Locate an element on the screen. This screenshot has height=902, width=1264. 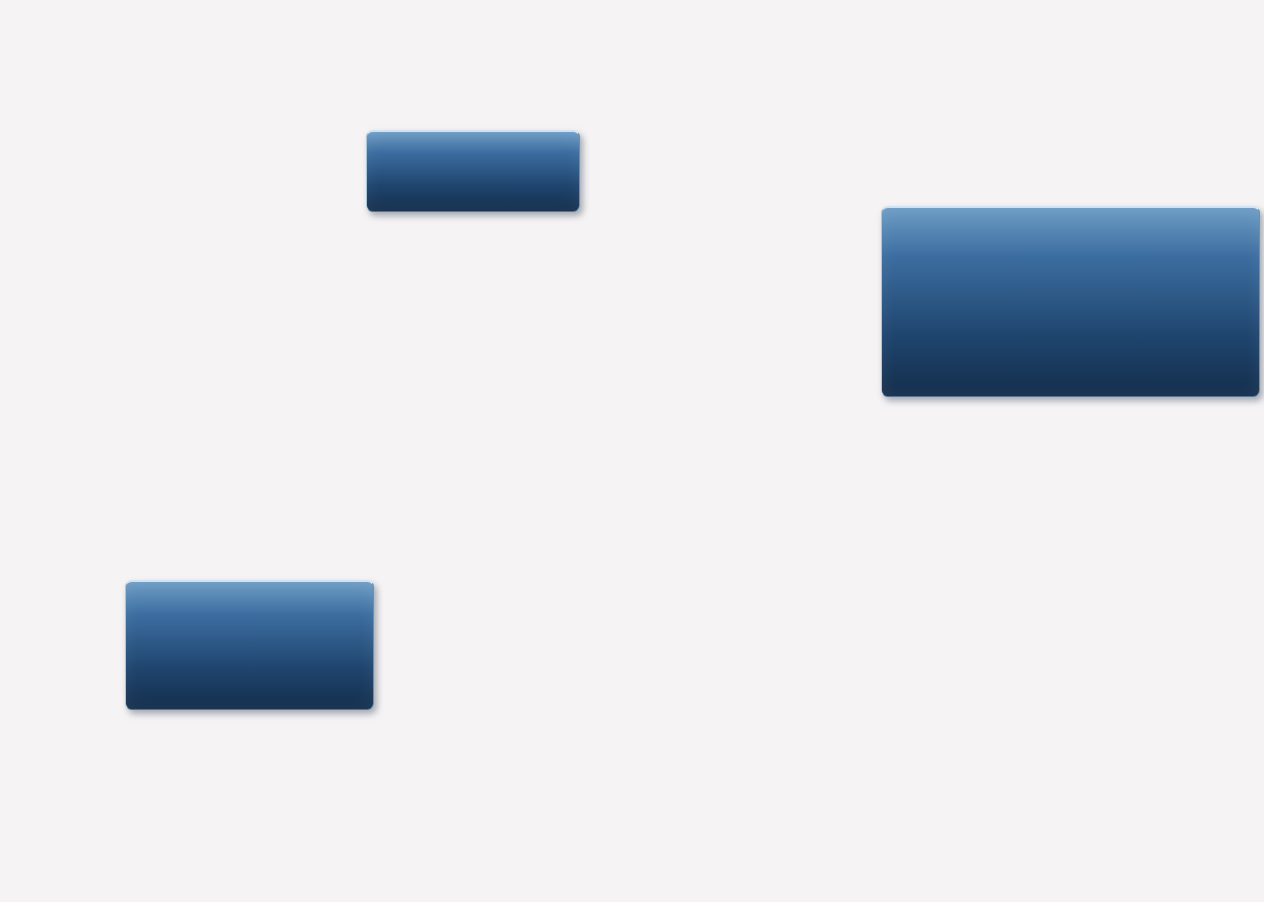
callout-gfsk is located at coordinates (249, 645).